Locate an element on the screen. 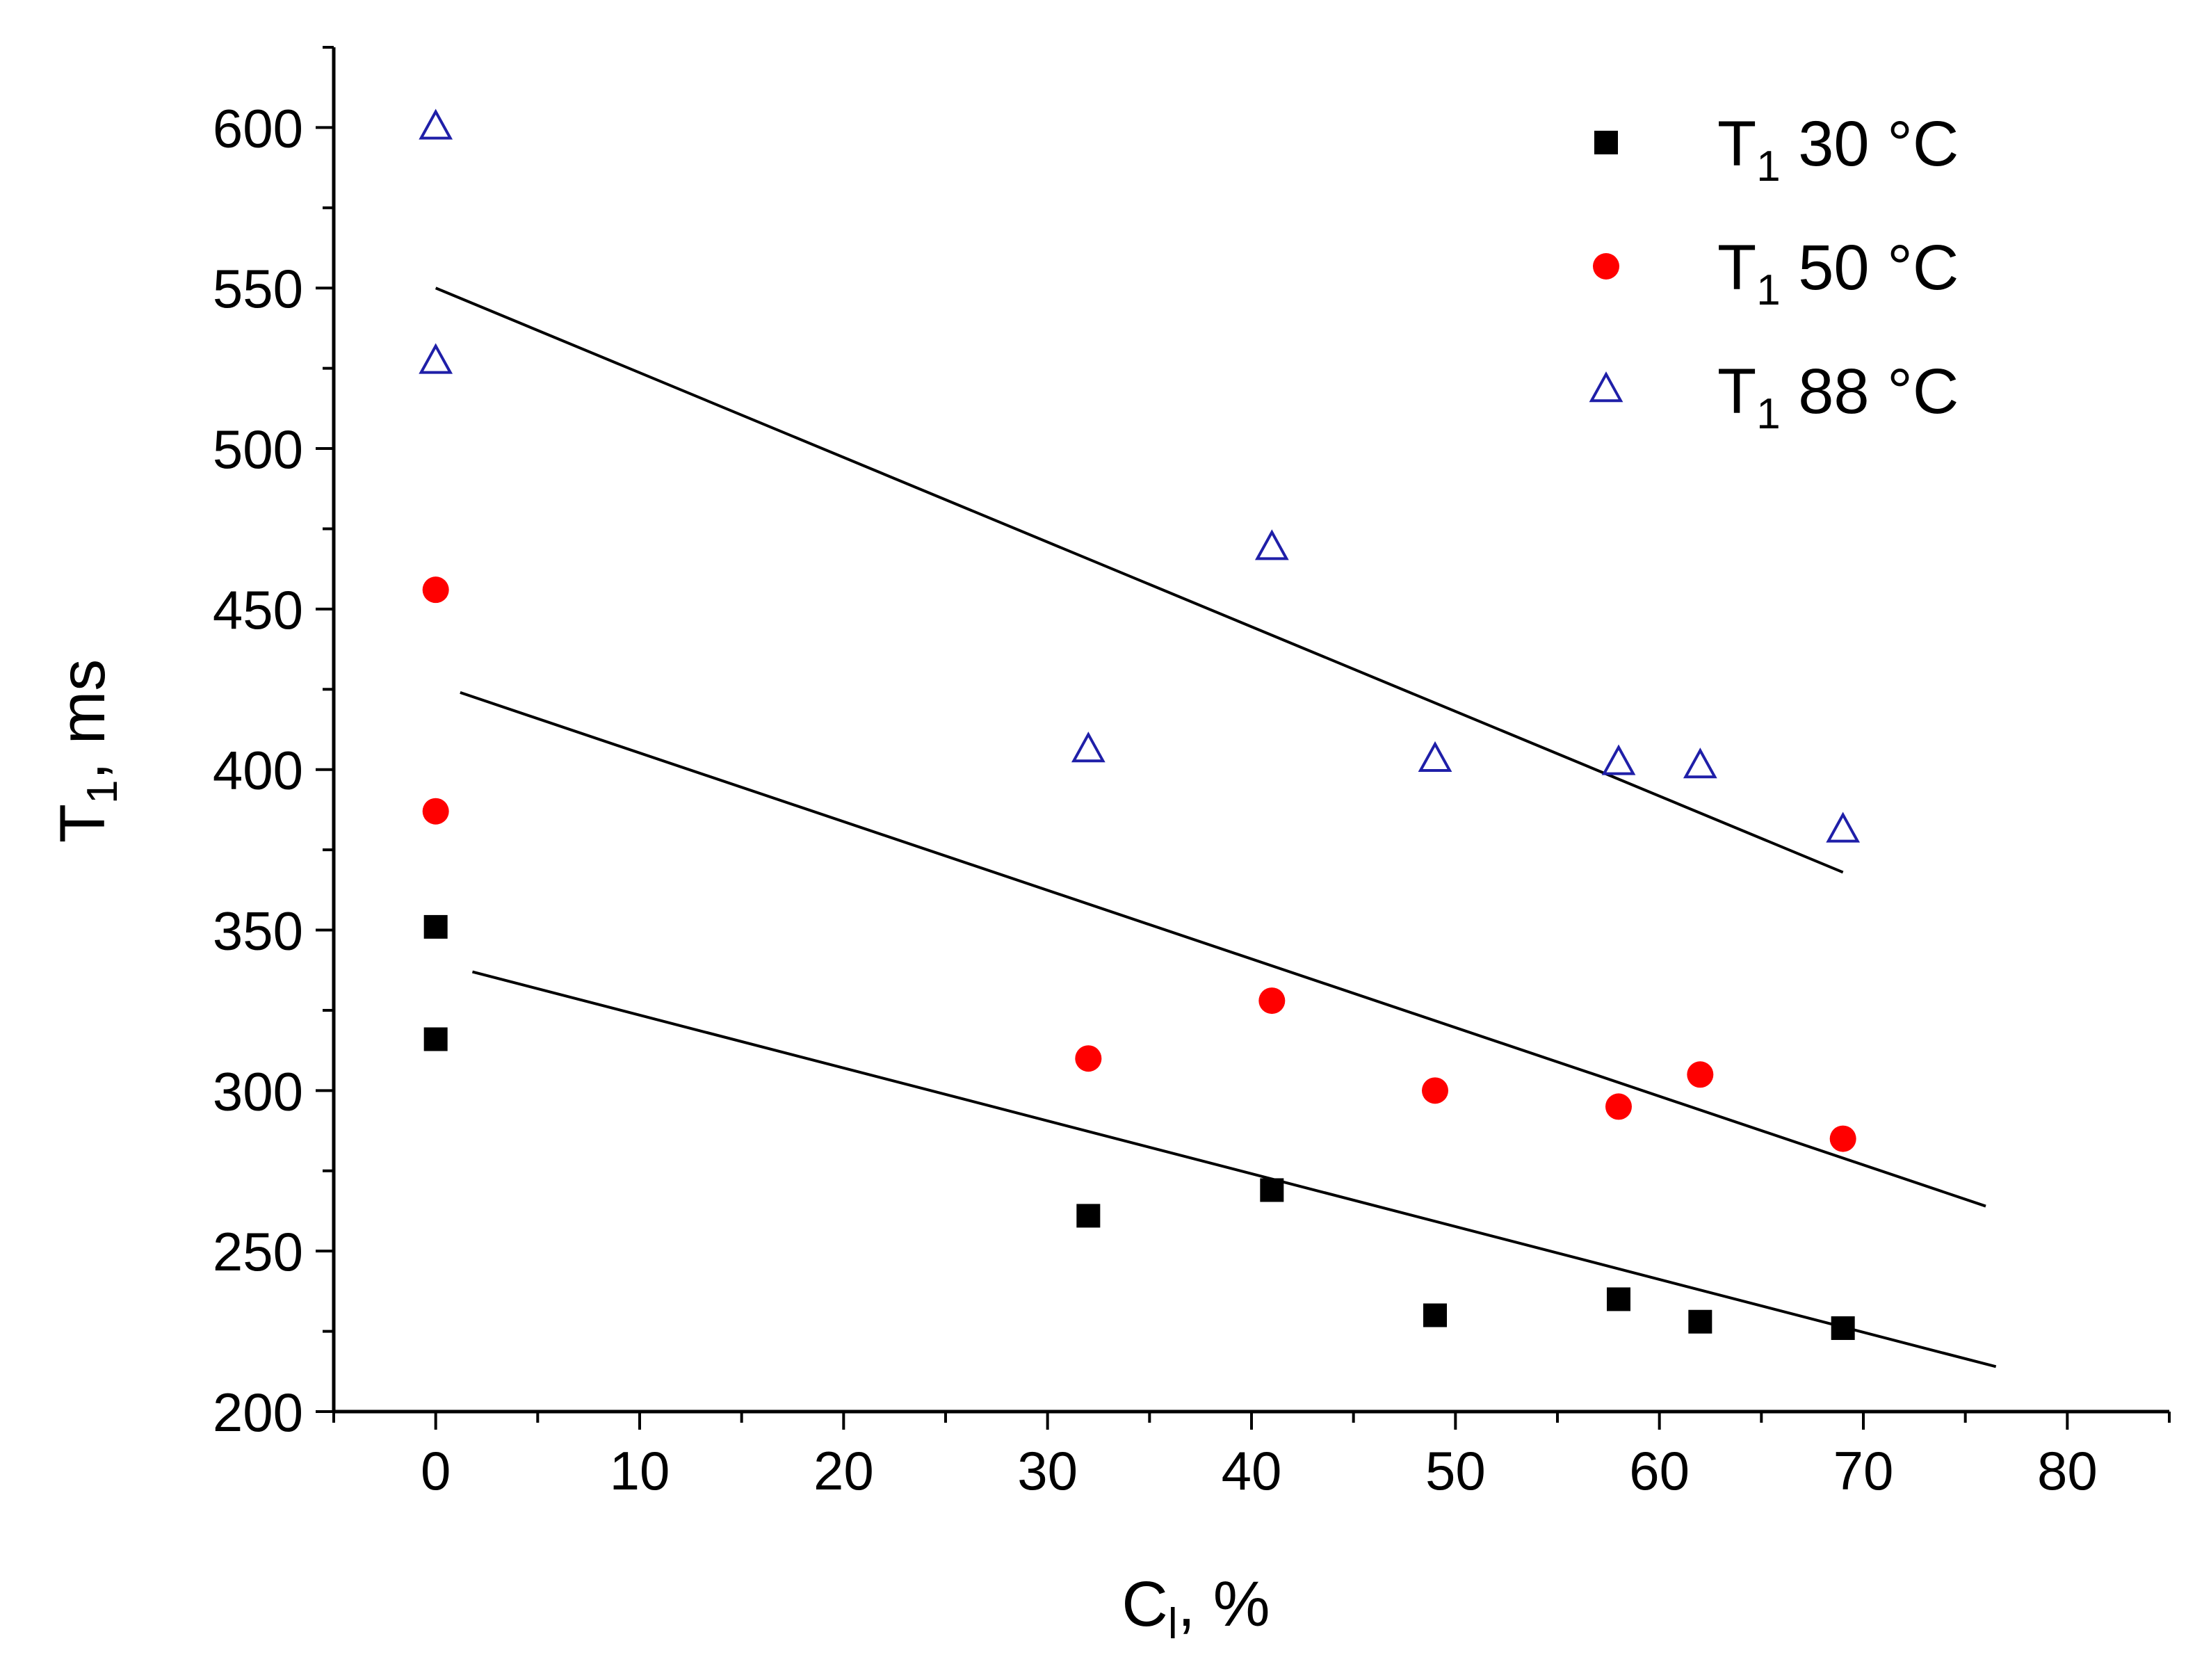 Image resolution: width=2211 pixels, height=1680 pixels. legend: T1 30 °CT1 50 °CT1 88 °C is located at coordinates (1774, 273).